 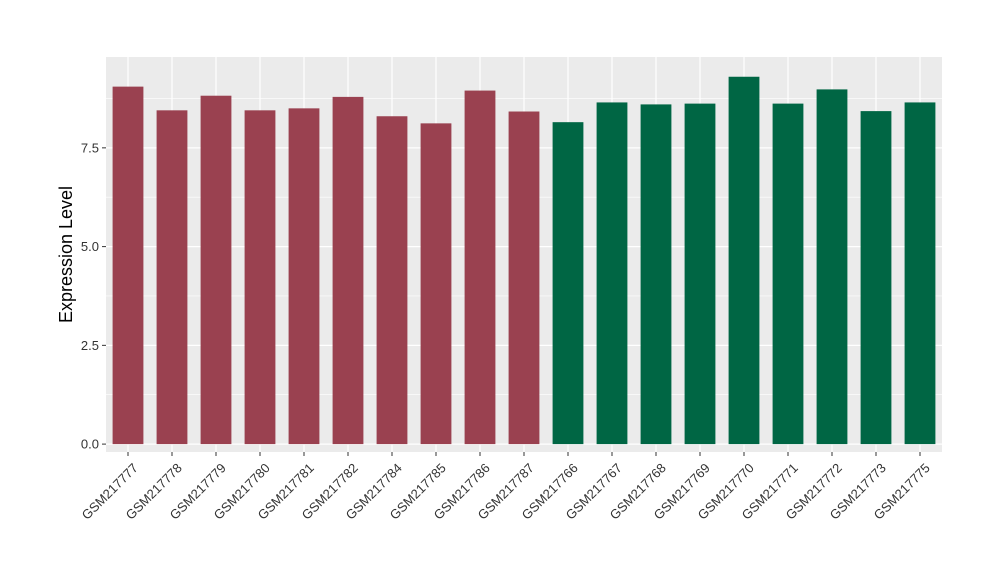 I want to click on bar-GSM217772, so click(x=832, y=267).